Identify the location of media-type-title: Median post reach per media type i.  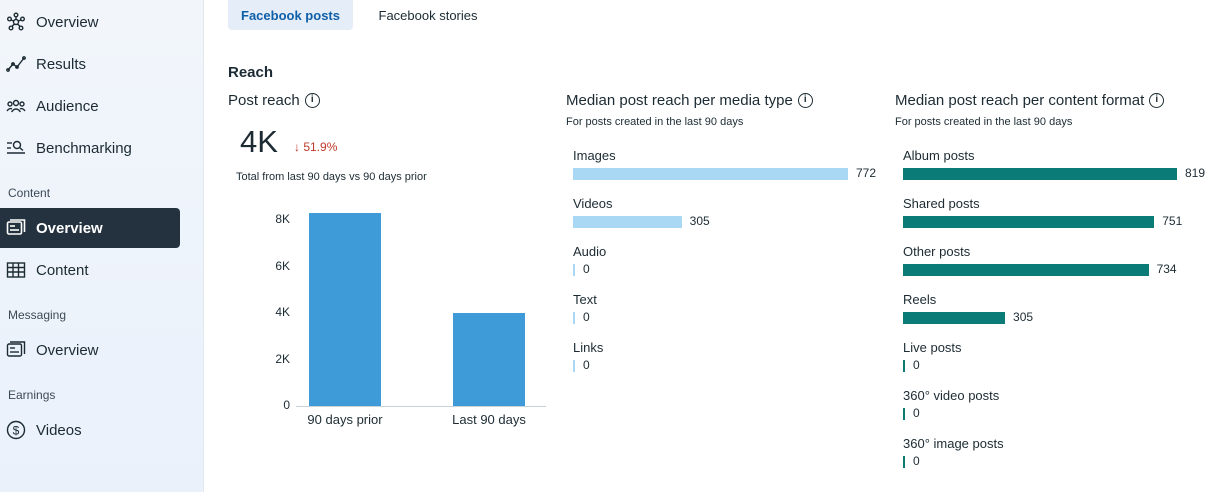
(689, 100).